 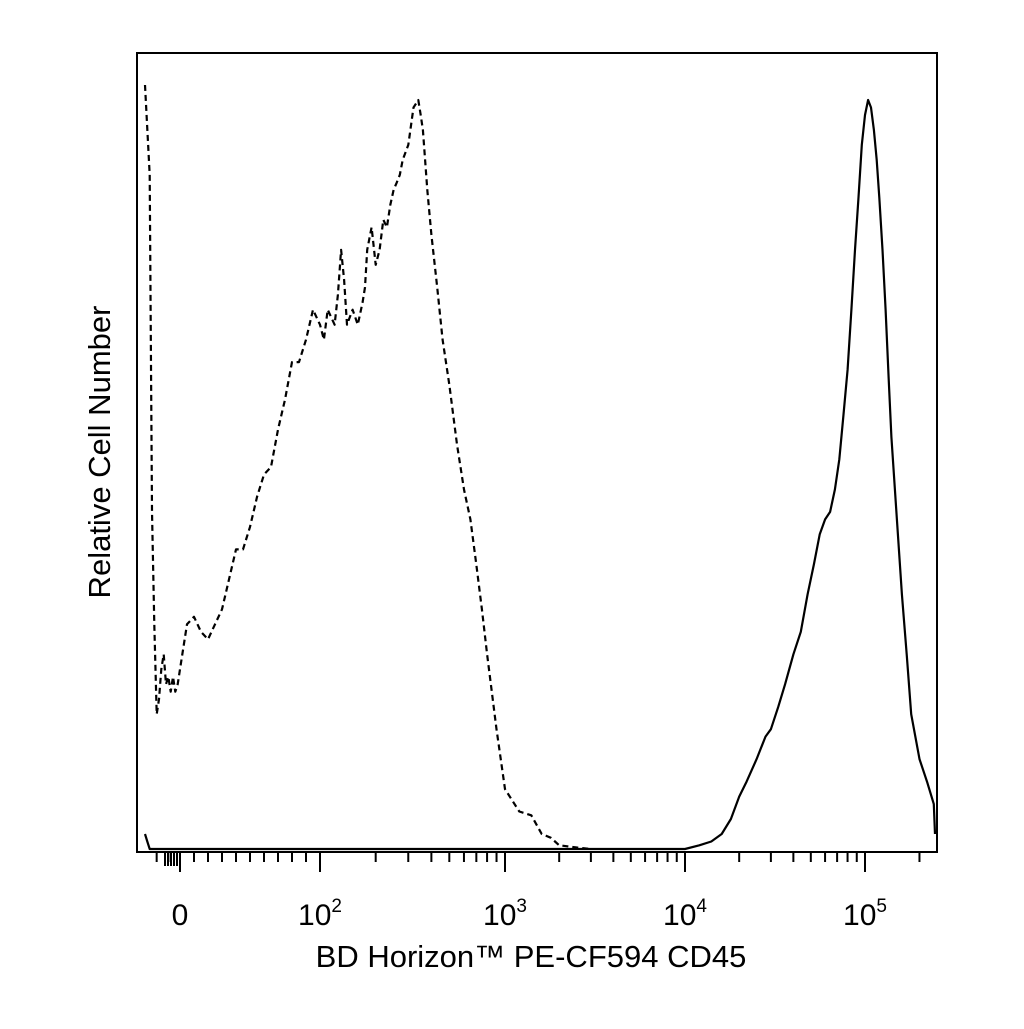 I want to click on x-tick-label: 10², so click(x=320, y=914).